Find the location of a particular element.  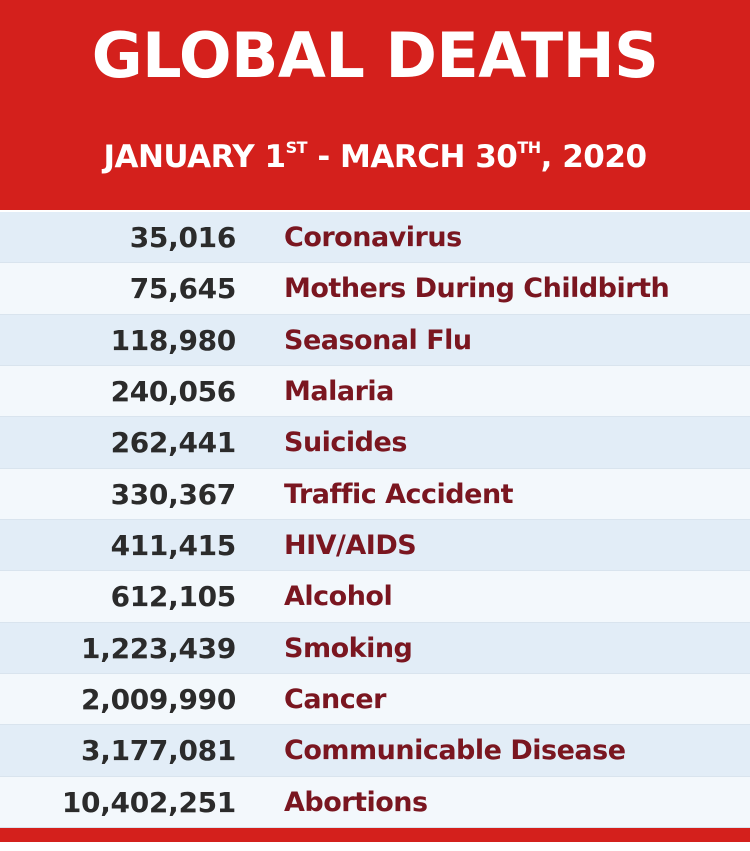

table-row: 240,056 Malaria is located at coordinates (375, 391).